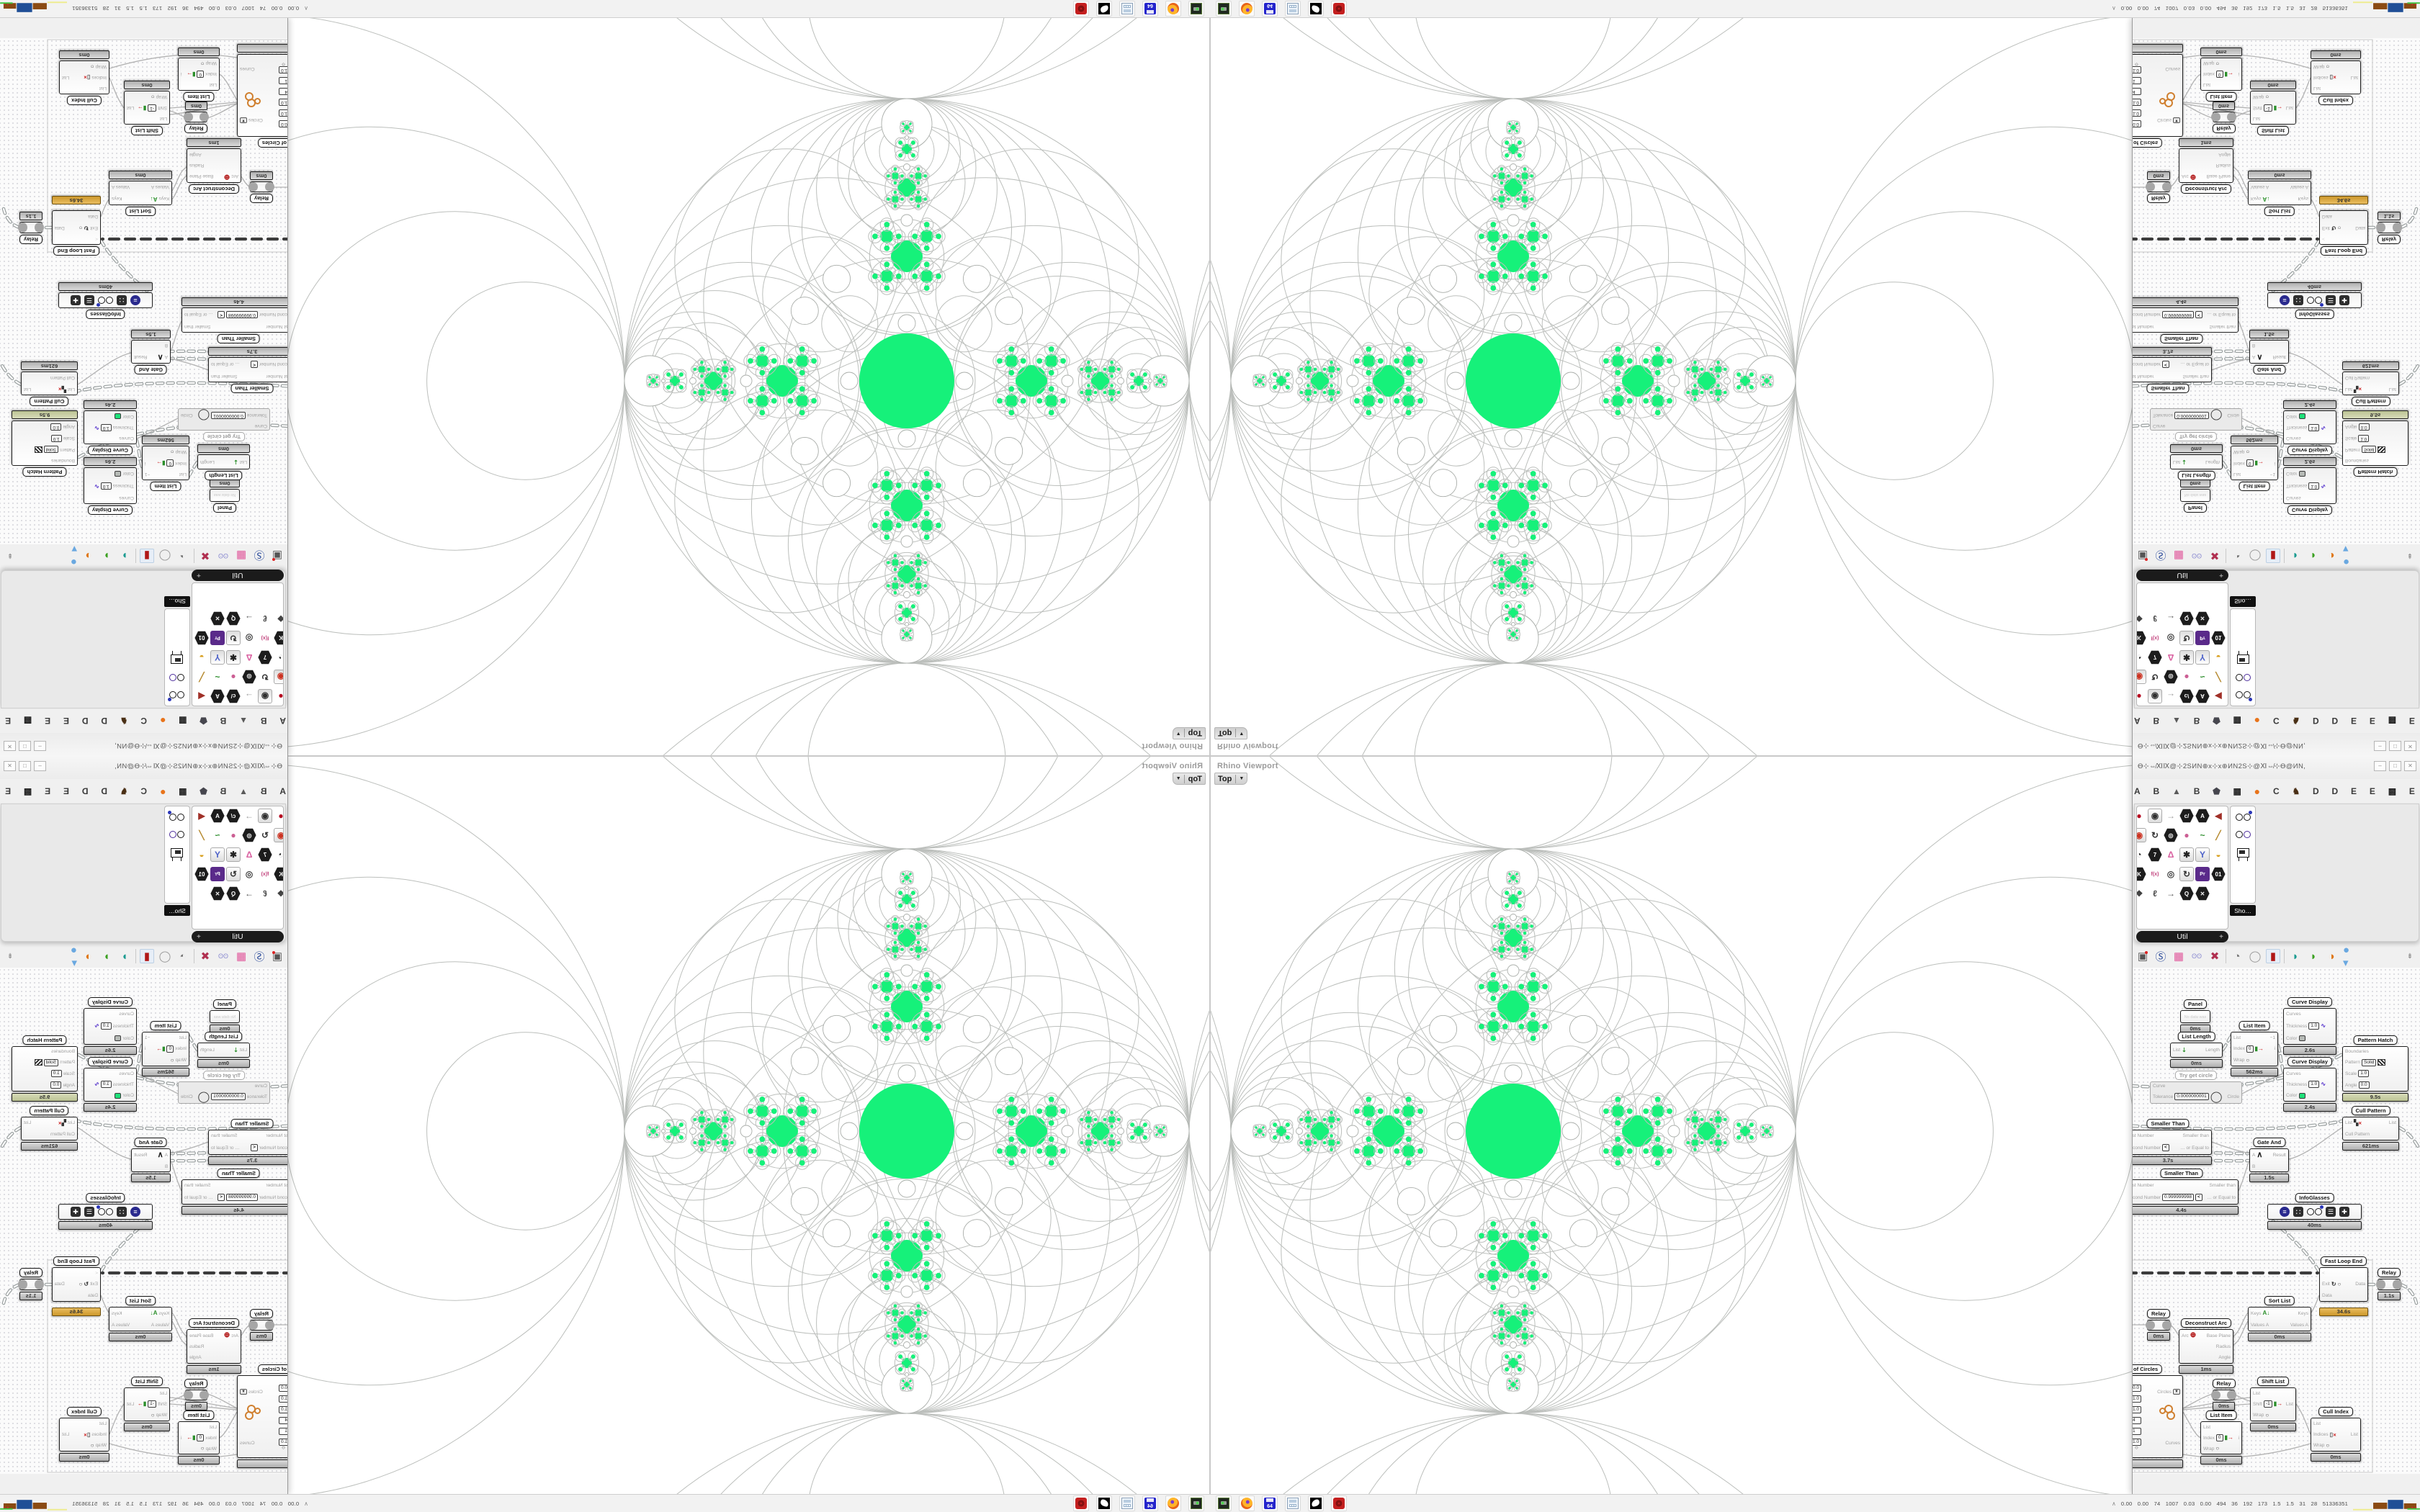 The width and height of the screenshot is (2420, 1512). Describe the element at coordinates (2202, 677) in the screenshot. I see `palette-component-icon: ~` at that location.